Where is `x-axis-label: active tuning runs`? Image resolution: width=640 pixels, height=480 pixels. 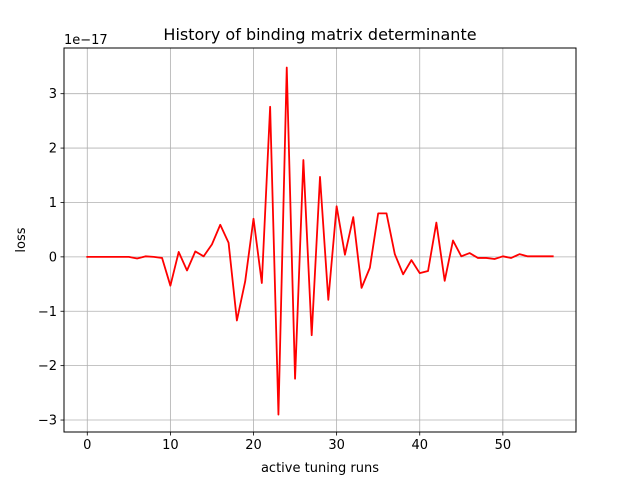 x-axis-label: active tuning runs is located at coordinates (320, 468).